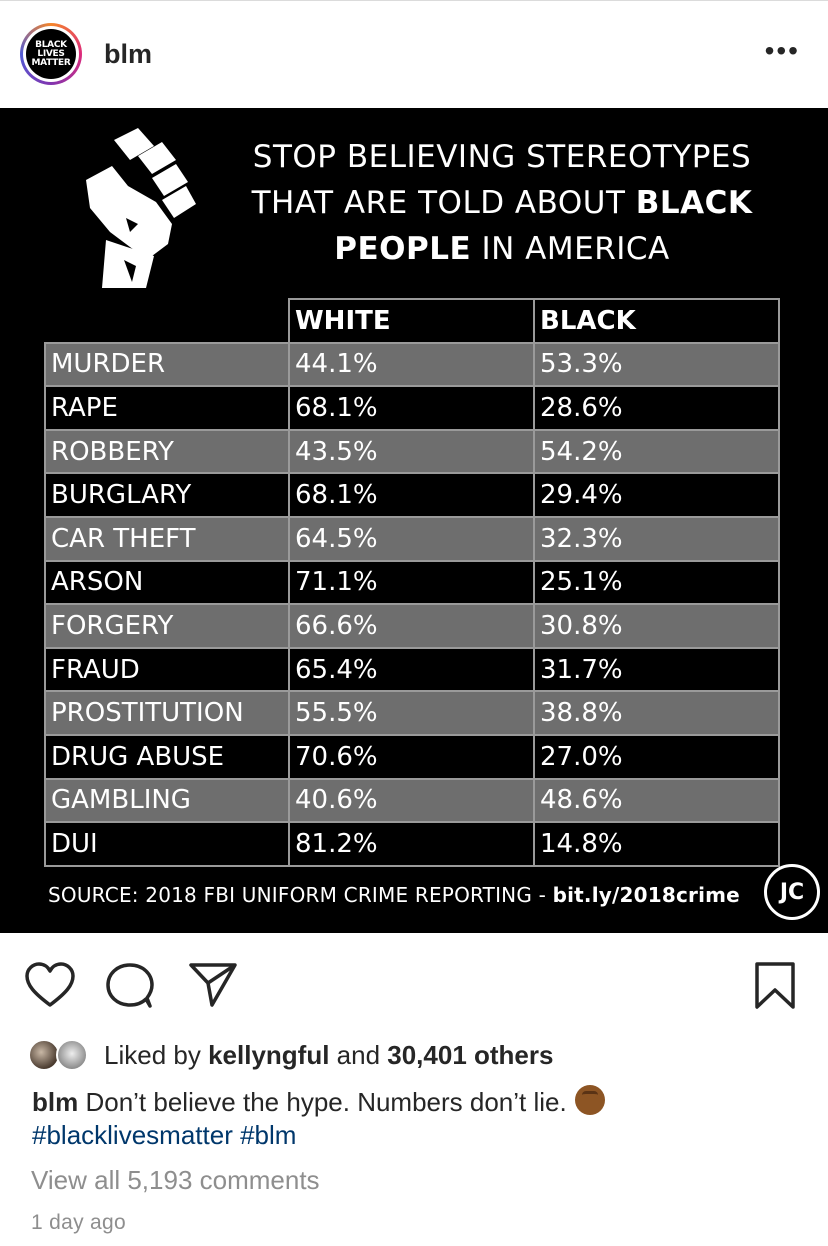  I want to click on white-percentage: 40.6%, so click(411, 800).